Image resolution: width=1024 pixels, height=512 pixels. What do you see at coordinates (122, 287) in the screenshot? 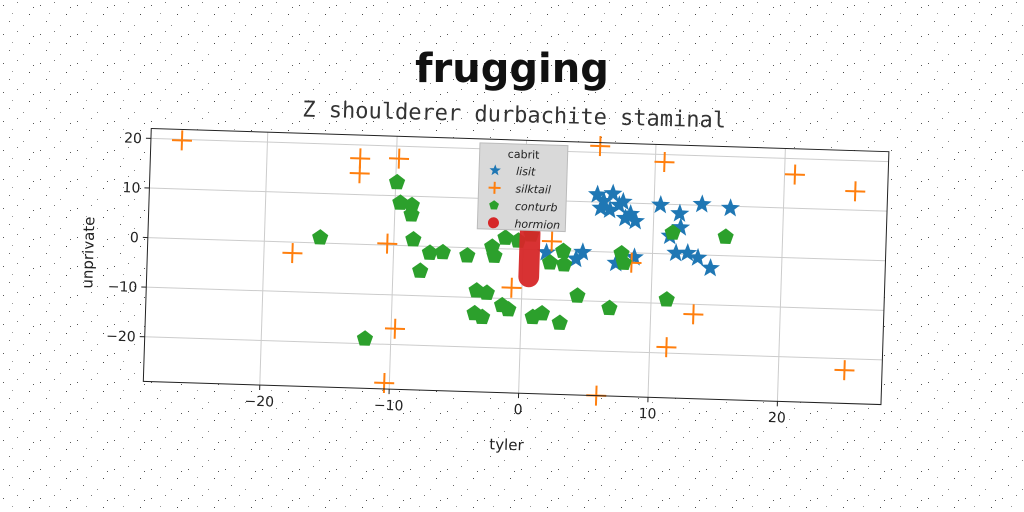
I see `y-tick-label: −10` at bounding box center [122, 287].